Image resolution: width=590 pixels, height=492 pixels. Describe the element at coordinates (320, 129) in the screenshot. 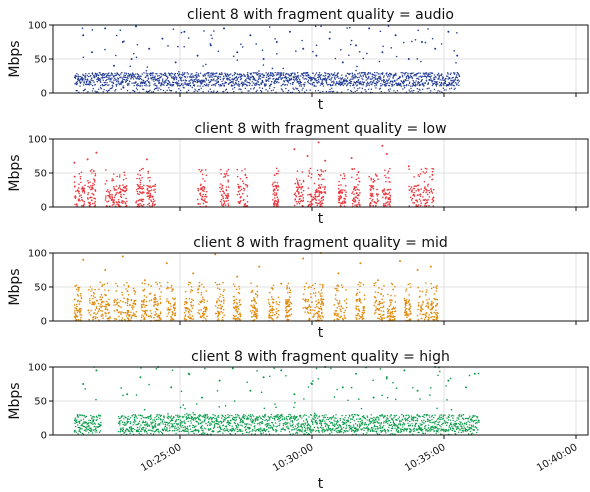

I see `chart-title: client 8 with fragment quality = low` at that location.